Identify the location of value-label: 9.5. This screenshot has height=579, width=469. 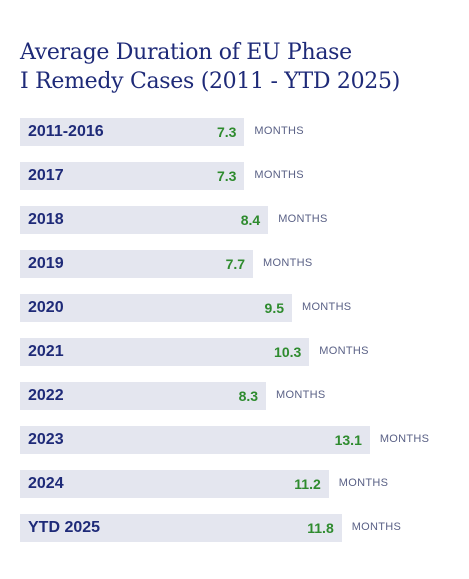
(274, 308).